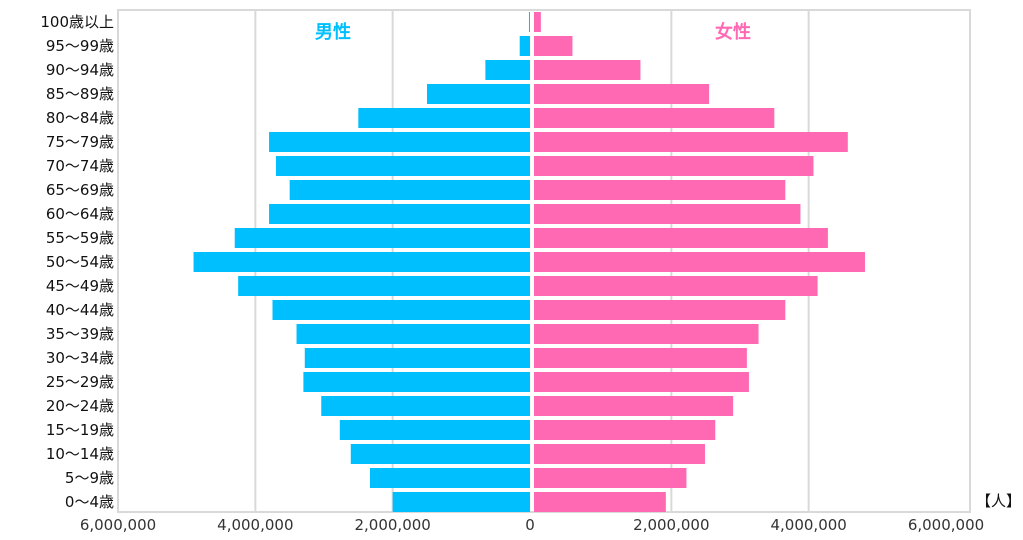 The width and height of the screenshot is (1023, 540). Describe the element at coordinates (80, 406) in the screenshot. I see `category-label: 20～24歳` at that location.